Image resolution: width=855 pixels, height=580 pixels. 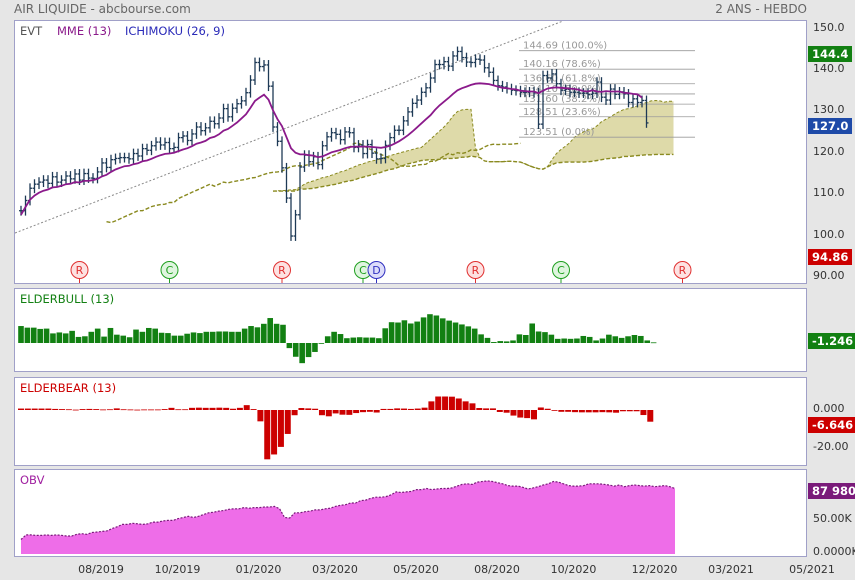 What do you see at coordinates (829, 192) in the screenshot?
I see `price-y-tick: 110.0` at bounding box center [829, 192].